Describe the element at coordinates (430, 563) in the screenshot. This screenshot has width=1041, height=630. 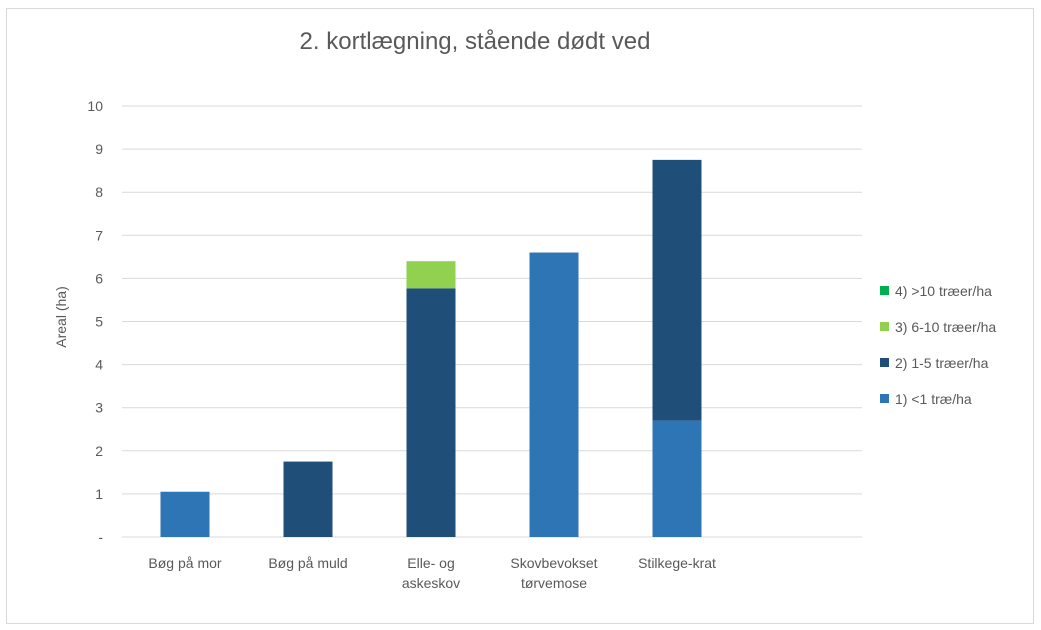
I see `x-tick-label: Elle- og` at that location.